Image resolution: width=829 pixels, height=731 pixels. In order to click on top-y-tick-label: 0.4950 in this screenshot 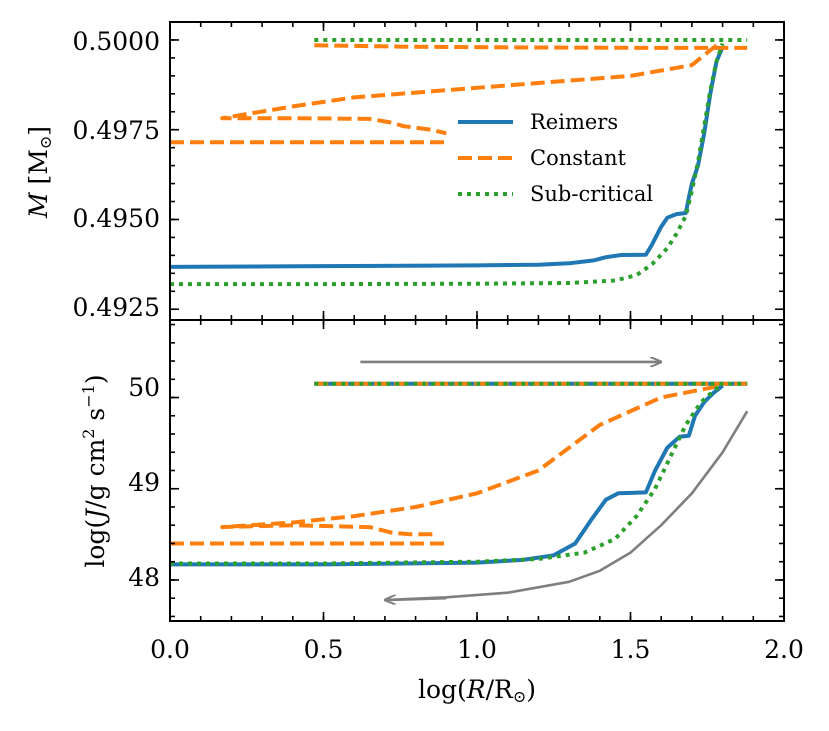, I will do `click(116, 218)`.